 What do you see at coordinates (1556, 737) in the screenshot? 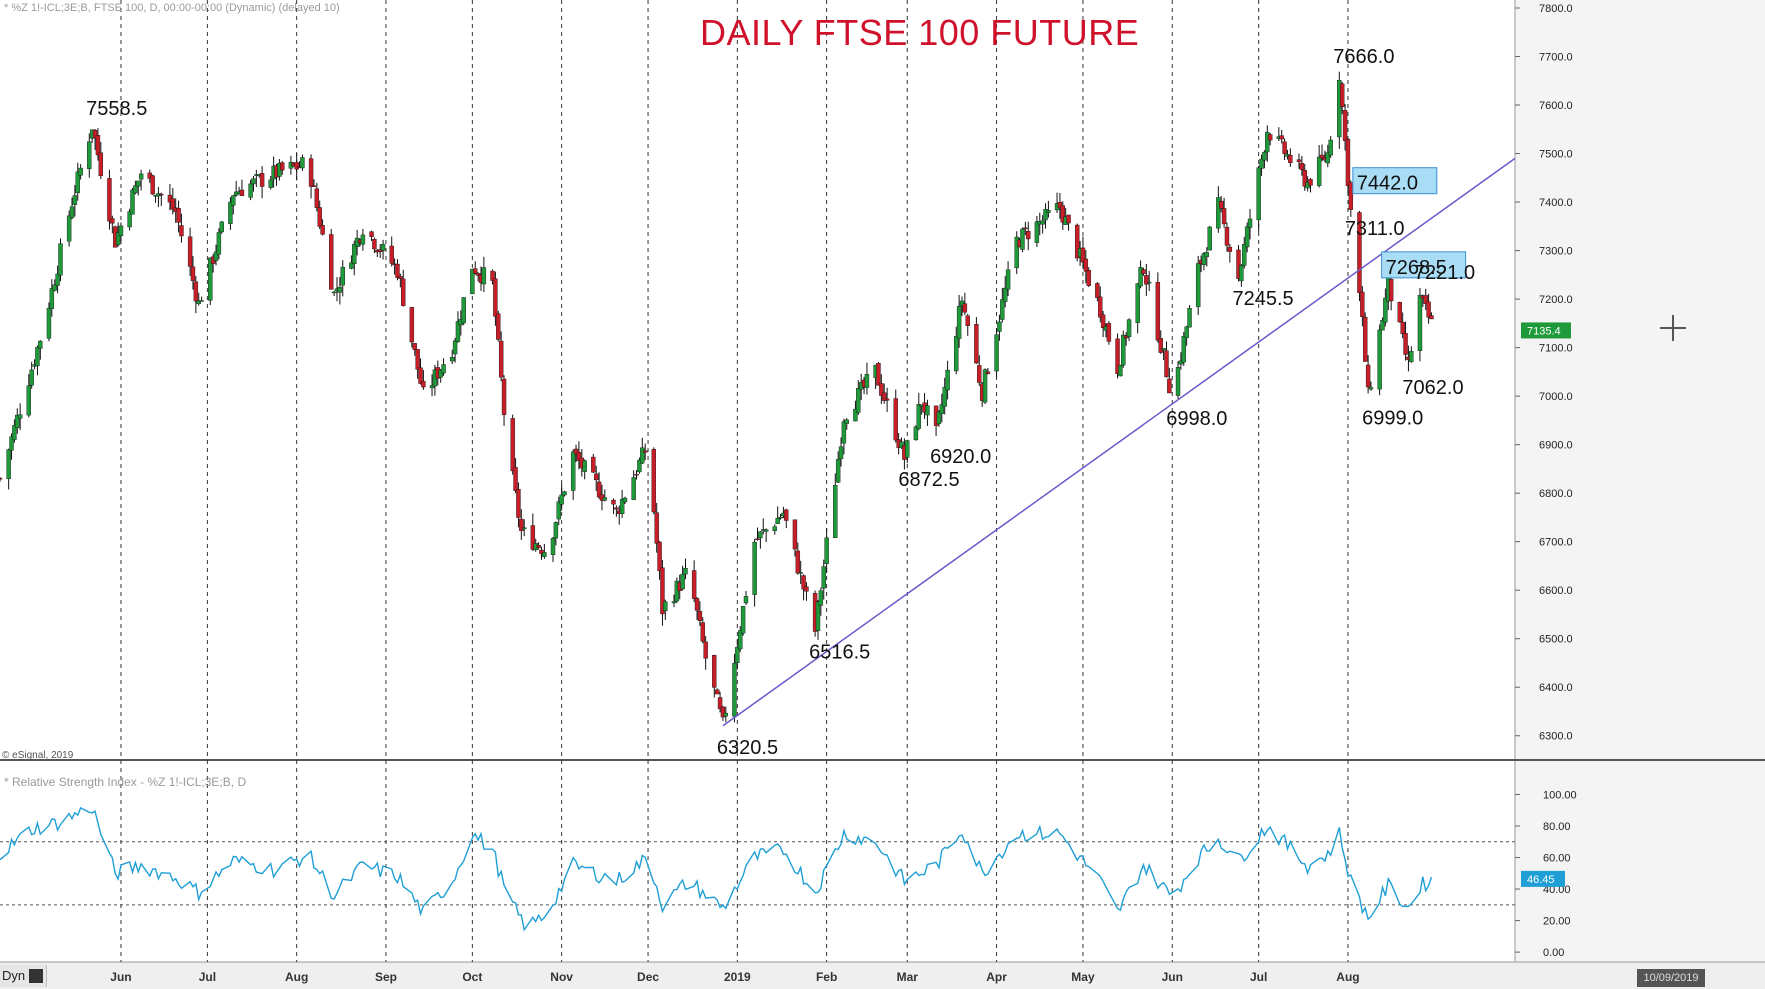
I see `y-tick-label: 6300.0` at bounding box center [1556, 737].